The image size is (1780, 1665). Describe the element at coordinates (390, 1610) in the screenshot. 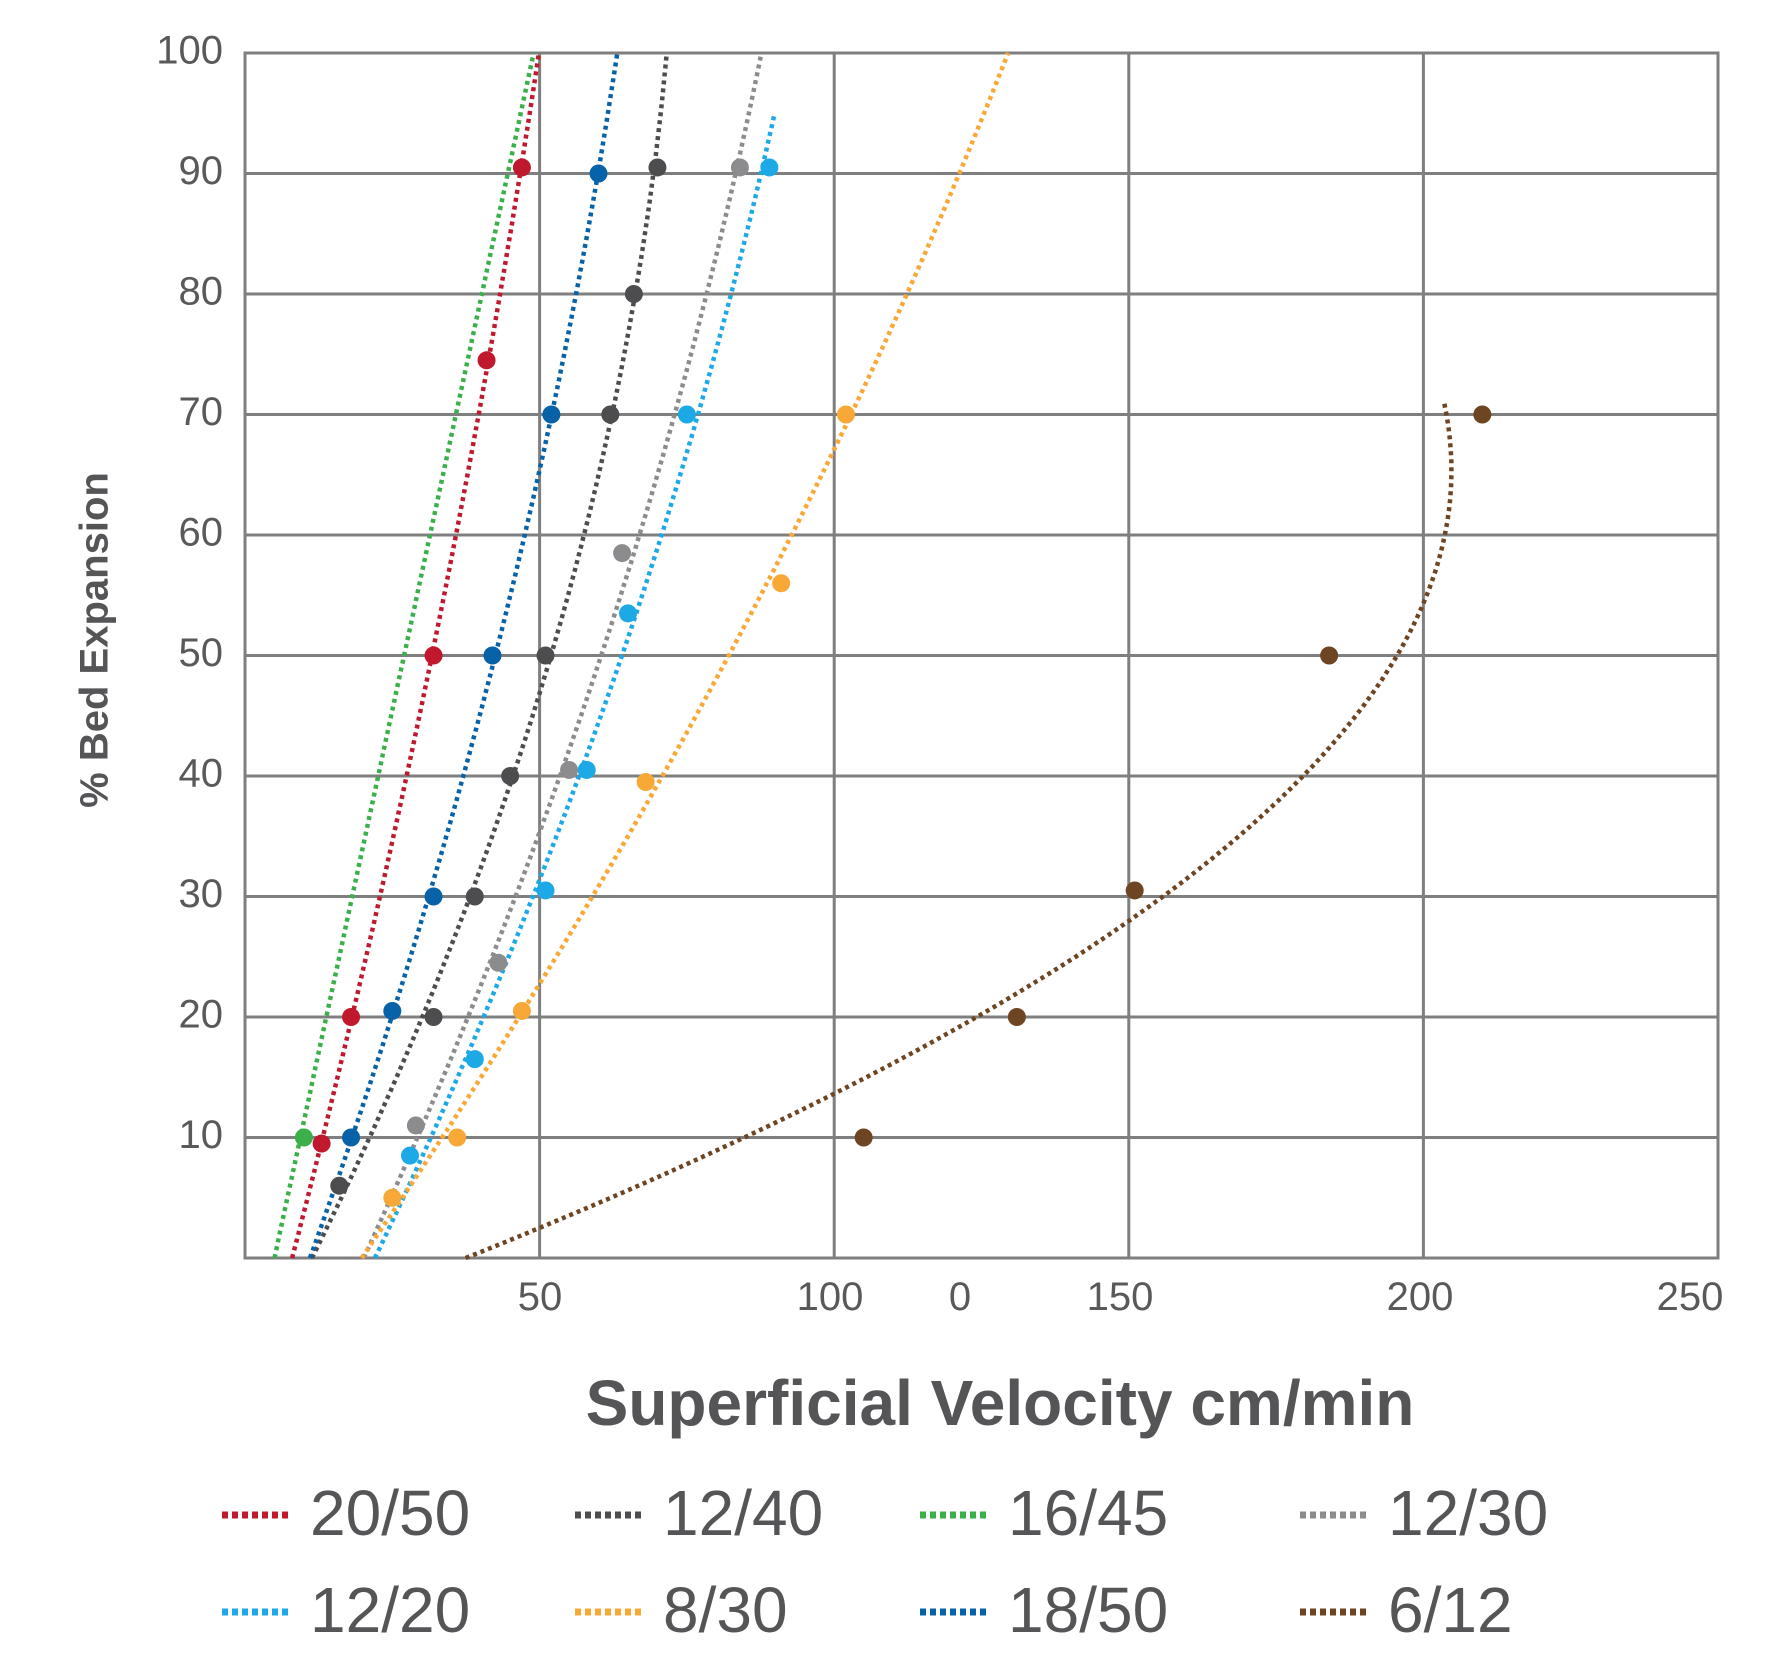

I see `legend-label: 12/20` at that location.